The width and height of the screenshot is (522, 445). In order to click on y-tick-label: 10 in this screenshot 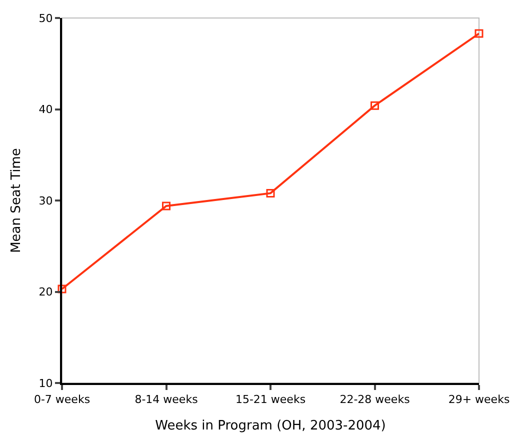, I will do `click(45, 383)`.